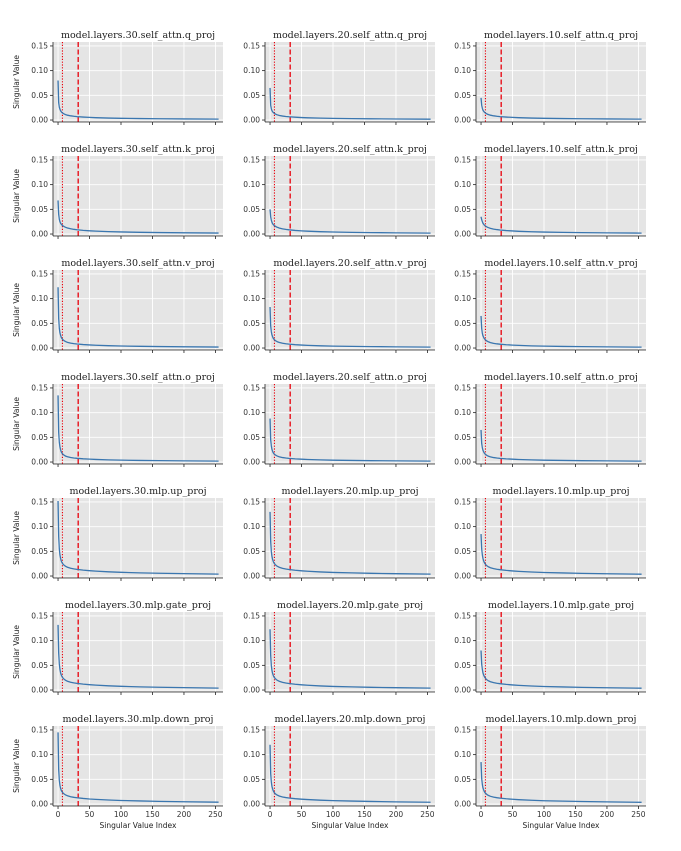  What do you see at coordinates (137, 263) in the screenshot?
I see `panel-title: model.layers.30.self_attn.v_proj` at bounding box center [137, 263].